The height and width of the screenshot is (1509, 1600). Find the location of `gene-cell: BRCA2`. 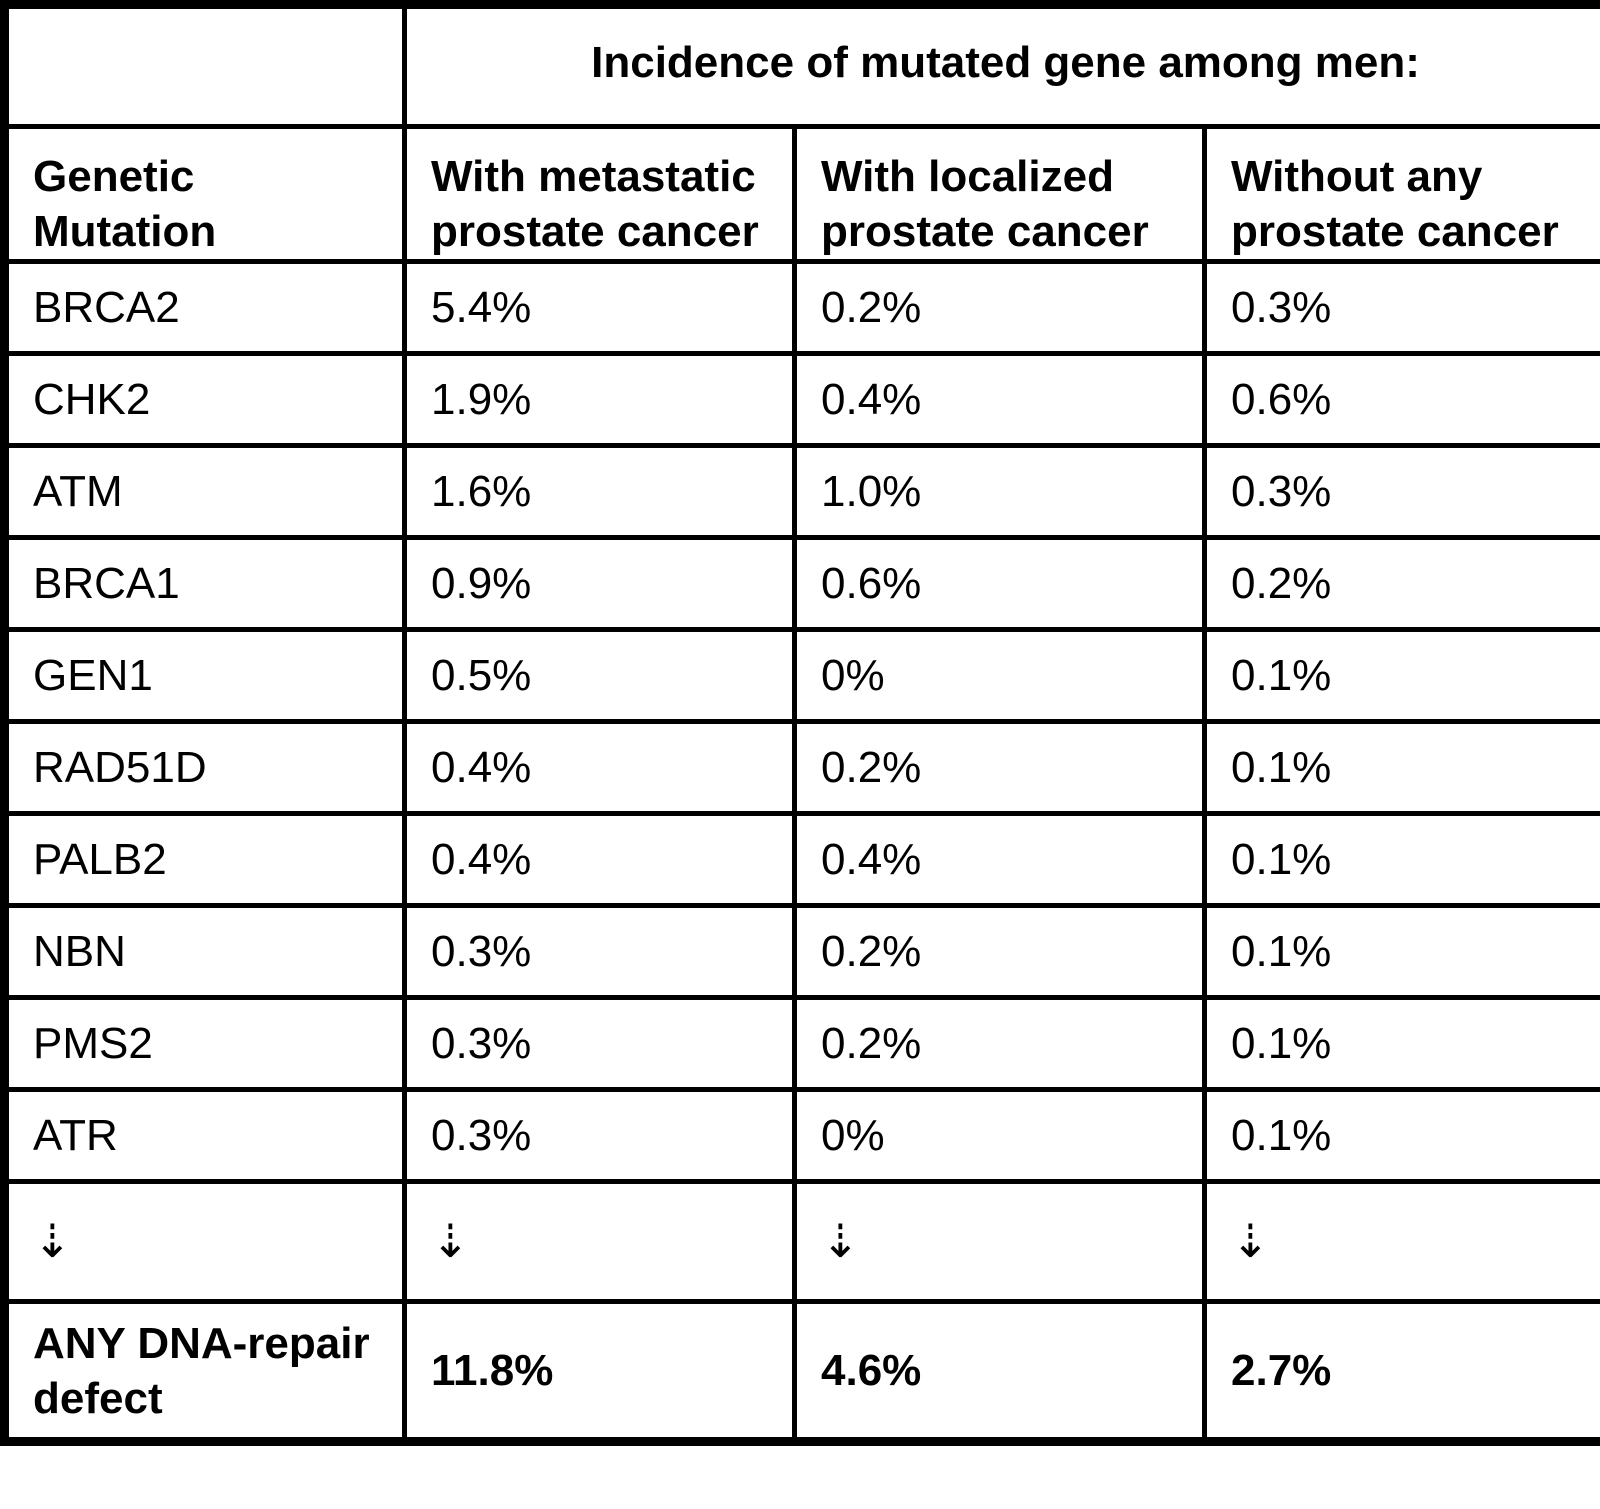

gene-cell: BRCA2 is located at coordinates (204, 307).